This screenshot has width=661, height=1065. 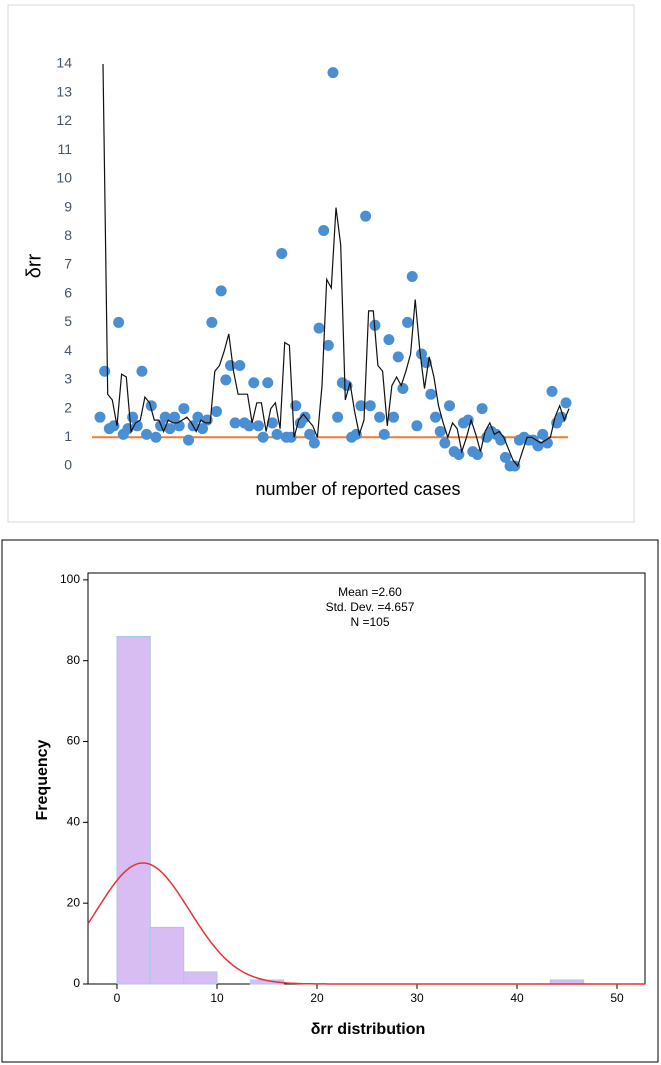 What do you see at coordinates (117, 998) in the screenshot?
I see `x-tick-label: 0` at bounding box center [117, 998].